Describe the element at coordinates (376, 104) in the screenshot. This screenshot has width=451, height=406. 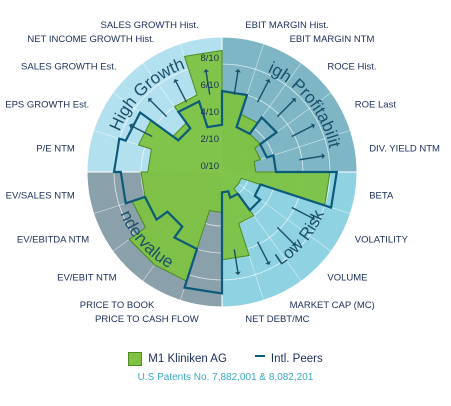
I see `axis-label-4: ROE Last` at that location.